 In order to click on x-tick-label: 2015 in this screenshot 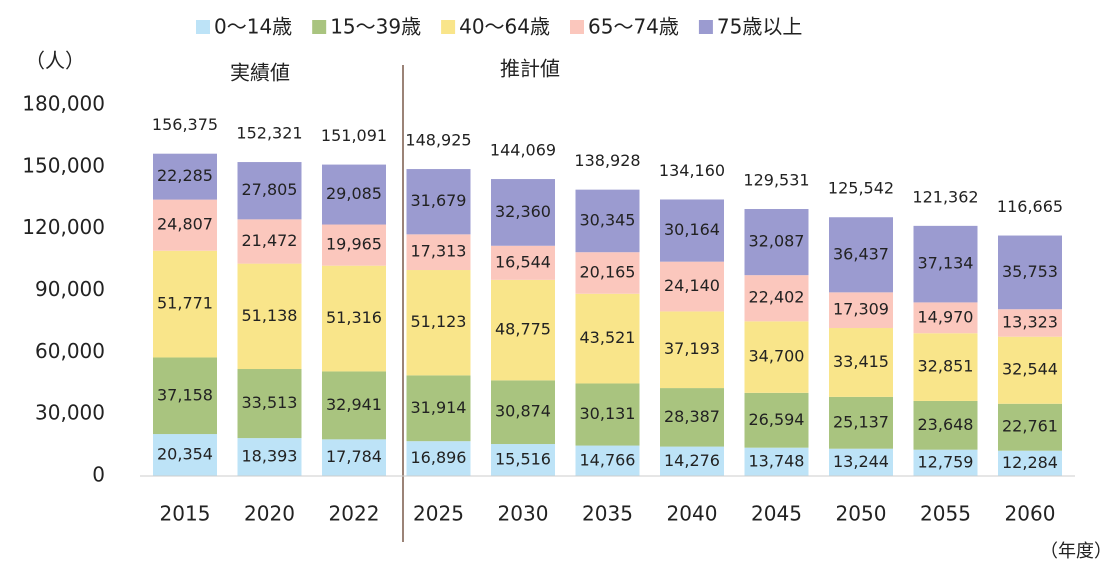, I will do `click(185, 514)`.